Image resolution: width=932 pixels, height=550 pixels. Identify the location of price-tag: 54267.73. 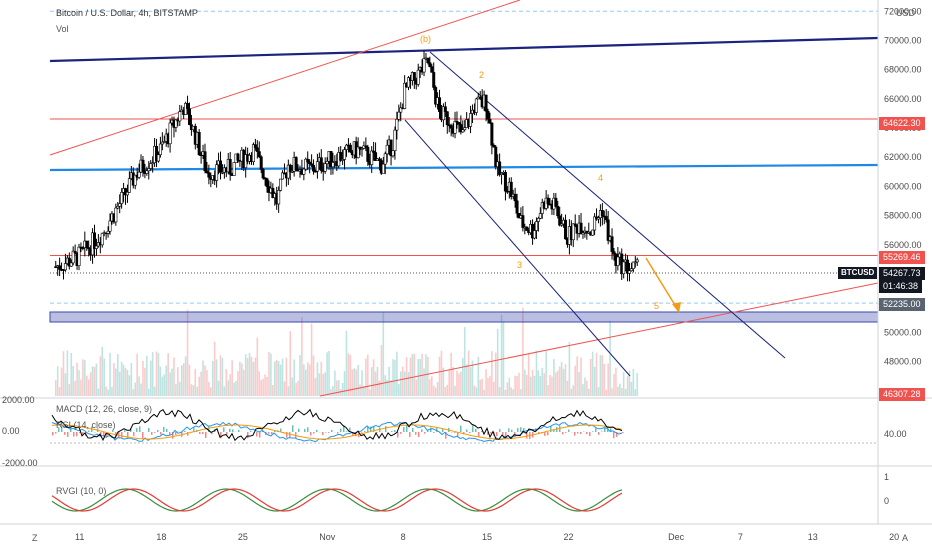
(902, 273).